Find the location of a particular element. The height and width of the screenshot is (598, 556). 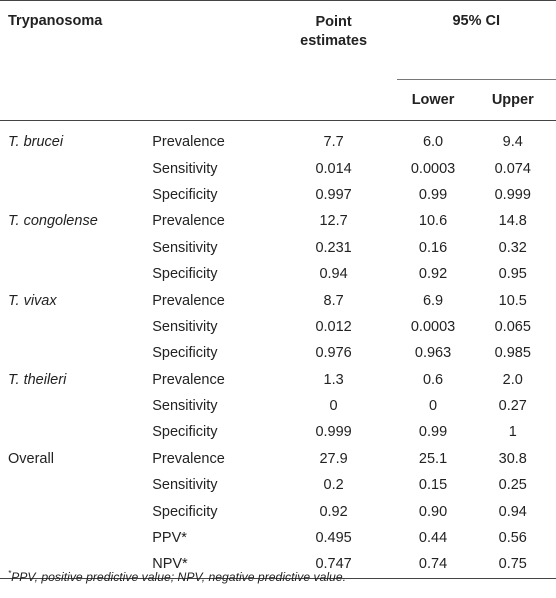

cell-upper: 0.074 is located at coordinates (512, 168).